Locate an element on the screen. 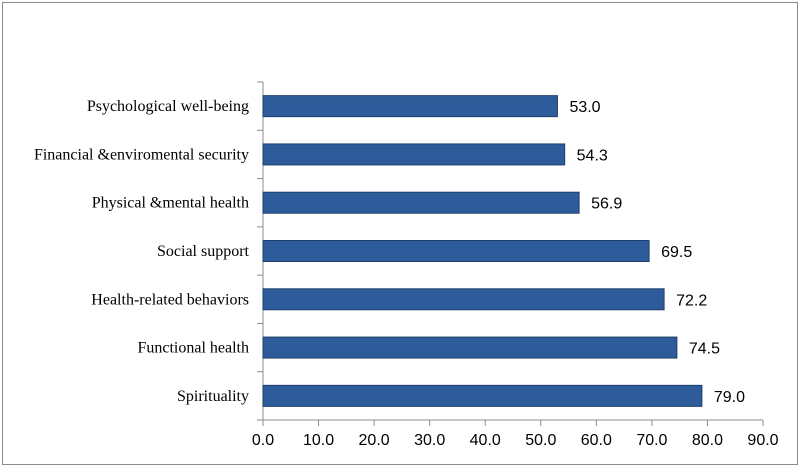  category-label: Physical &mental health is located at coordinates (170, 203).